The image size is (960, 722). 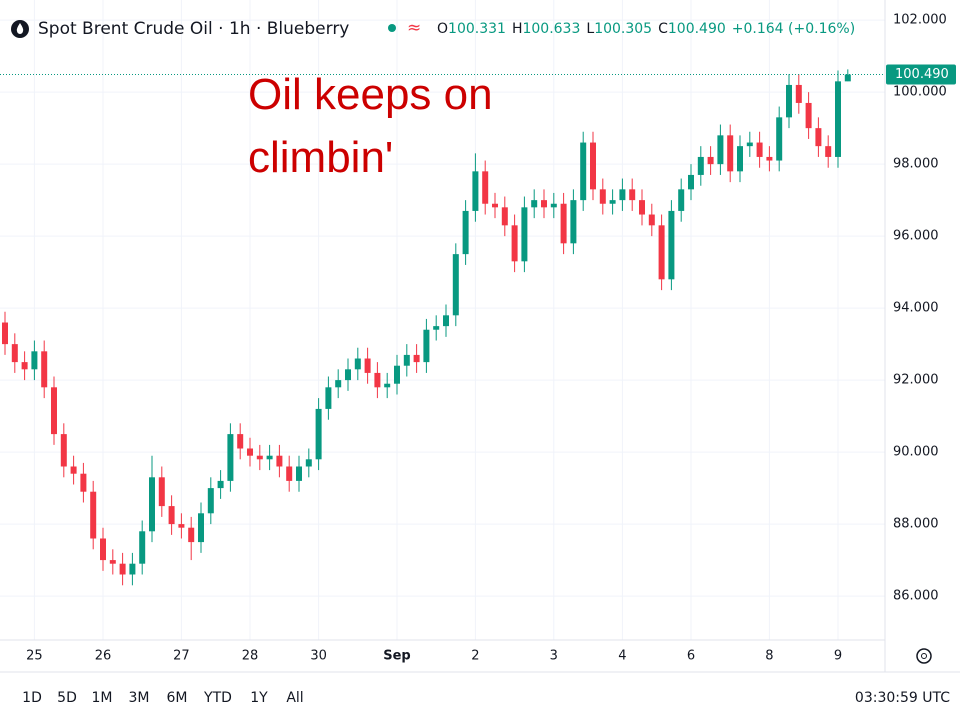 What do you see at coordinates (769, 656) in the screenshot?
I see `x-tick-label: 8` at bounding box center [769, 656].